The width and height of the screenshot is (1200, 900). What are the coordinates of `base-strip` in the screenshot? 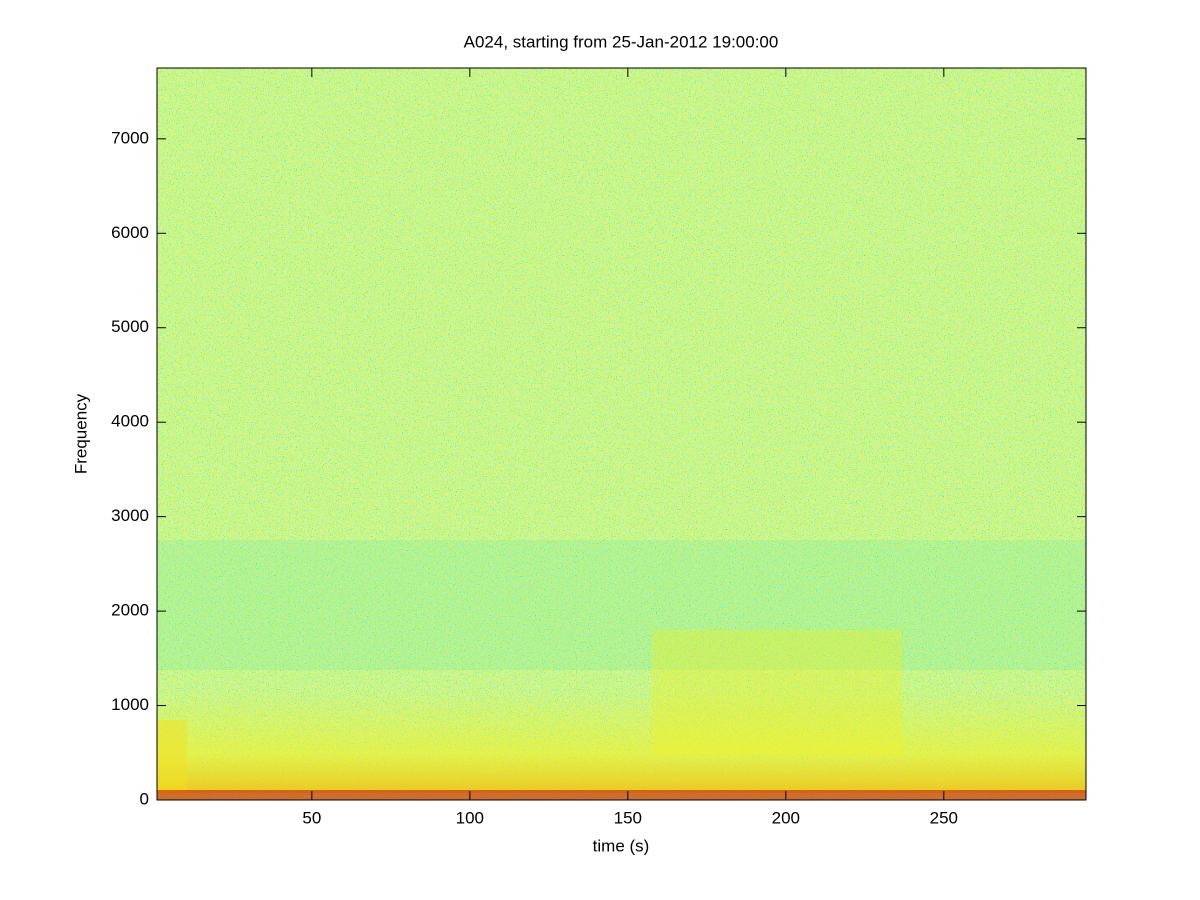 It's located at (621, 795).